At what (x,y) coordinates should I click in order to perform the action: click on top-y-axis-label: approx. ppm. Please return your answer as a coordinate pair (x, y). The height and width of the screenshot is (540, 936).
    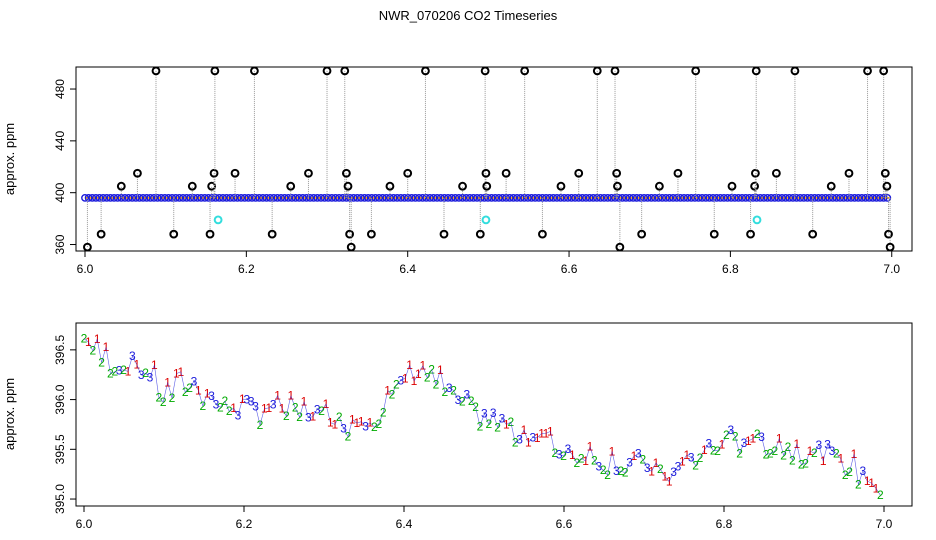
    Looking at the image, I should click on (9, 159).